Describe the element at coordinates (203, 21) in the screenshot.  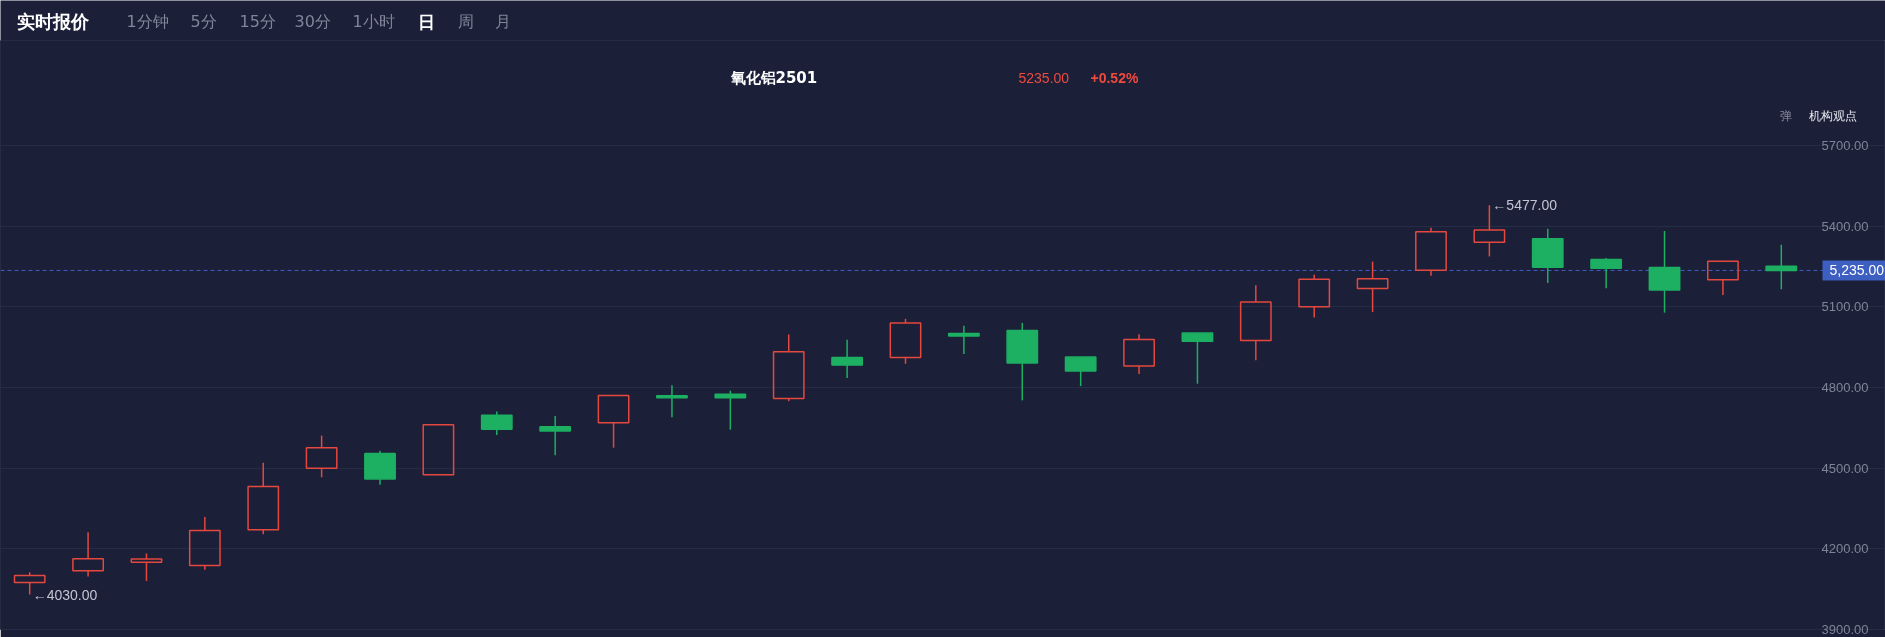
I see `text: 5分` at that location.